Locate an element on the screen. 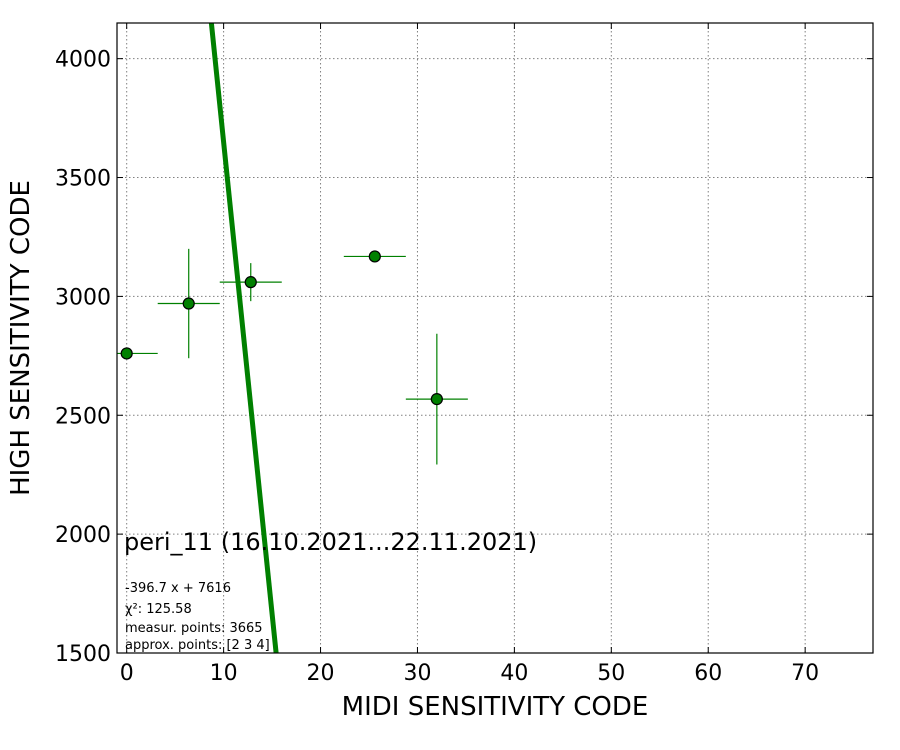  fit-line is located at coordinates (243, 338).